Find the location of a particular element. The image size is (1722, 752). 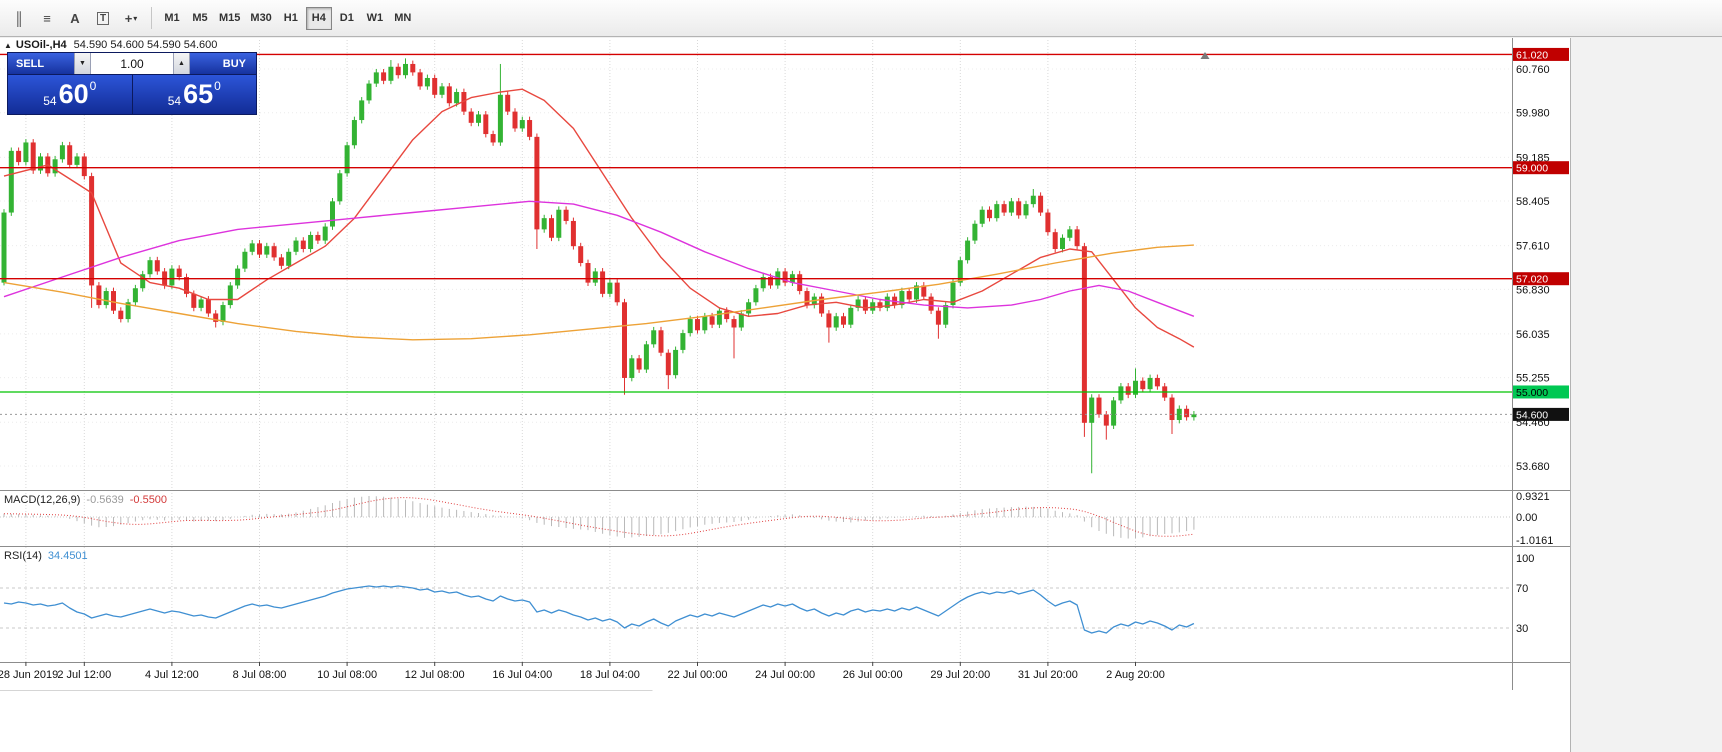

timeframe-button-w1: W1 is located at coordinates (375, 18).